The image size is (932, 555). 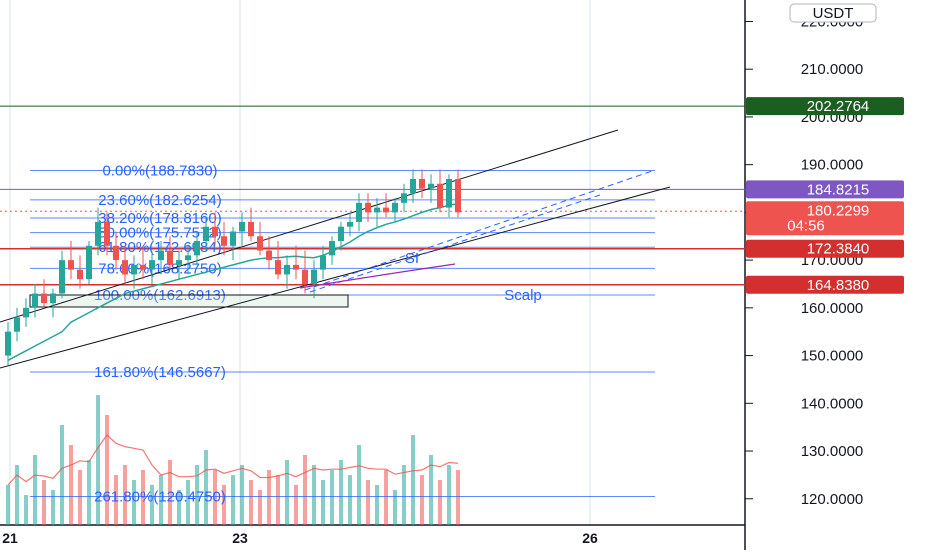 I want to click on fib-level-label: 23.60%(182.6254), so click(x=159, y=200).